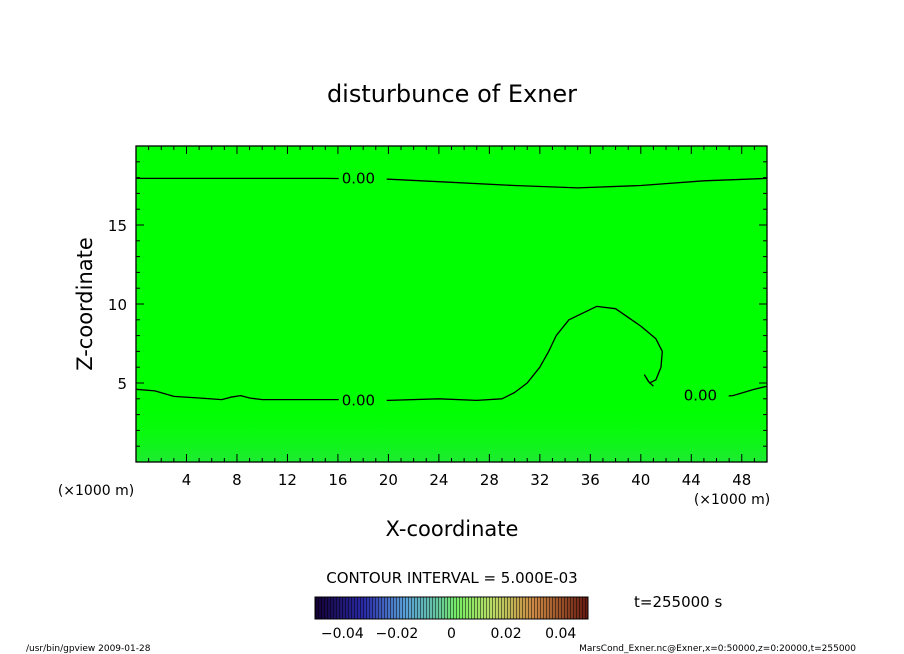 This screenshot has width=904, height=654. Describe the element at coordinates (678, 602) in the screenshot. I see `time-annotation: t=255000 s` at that location.